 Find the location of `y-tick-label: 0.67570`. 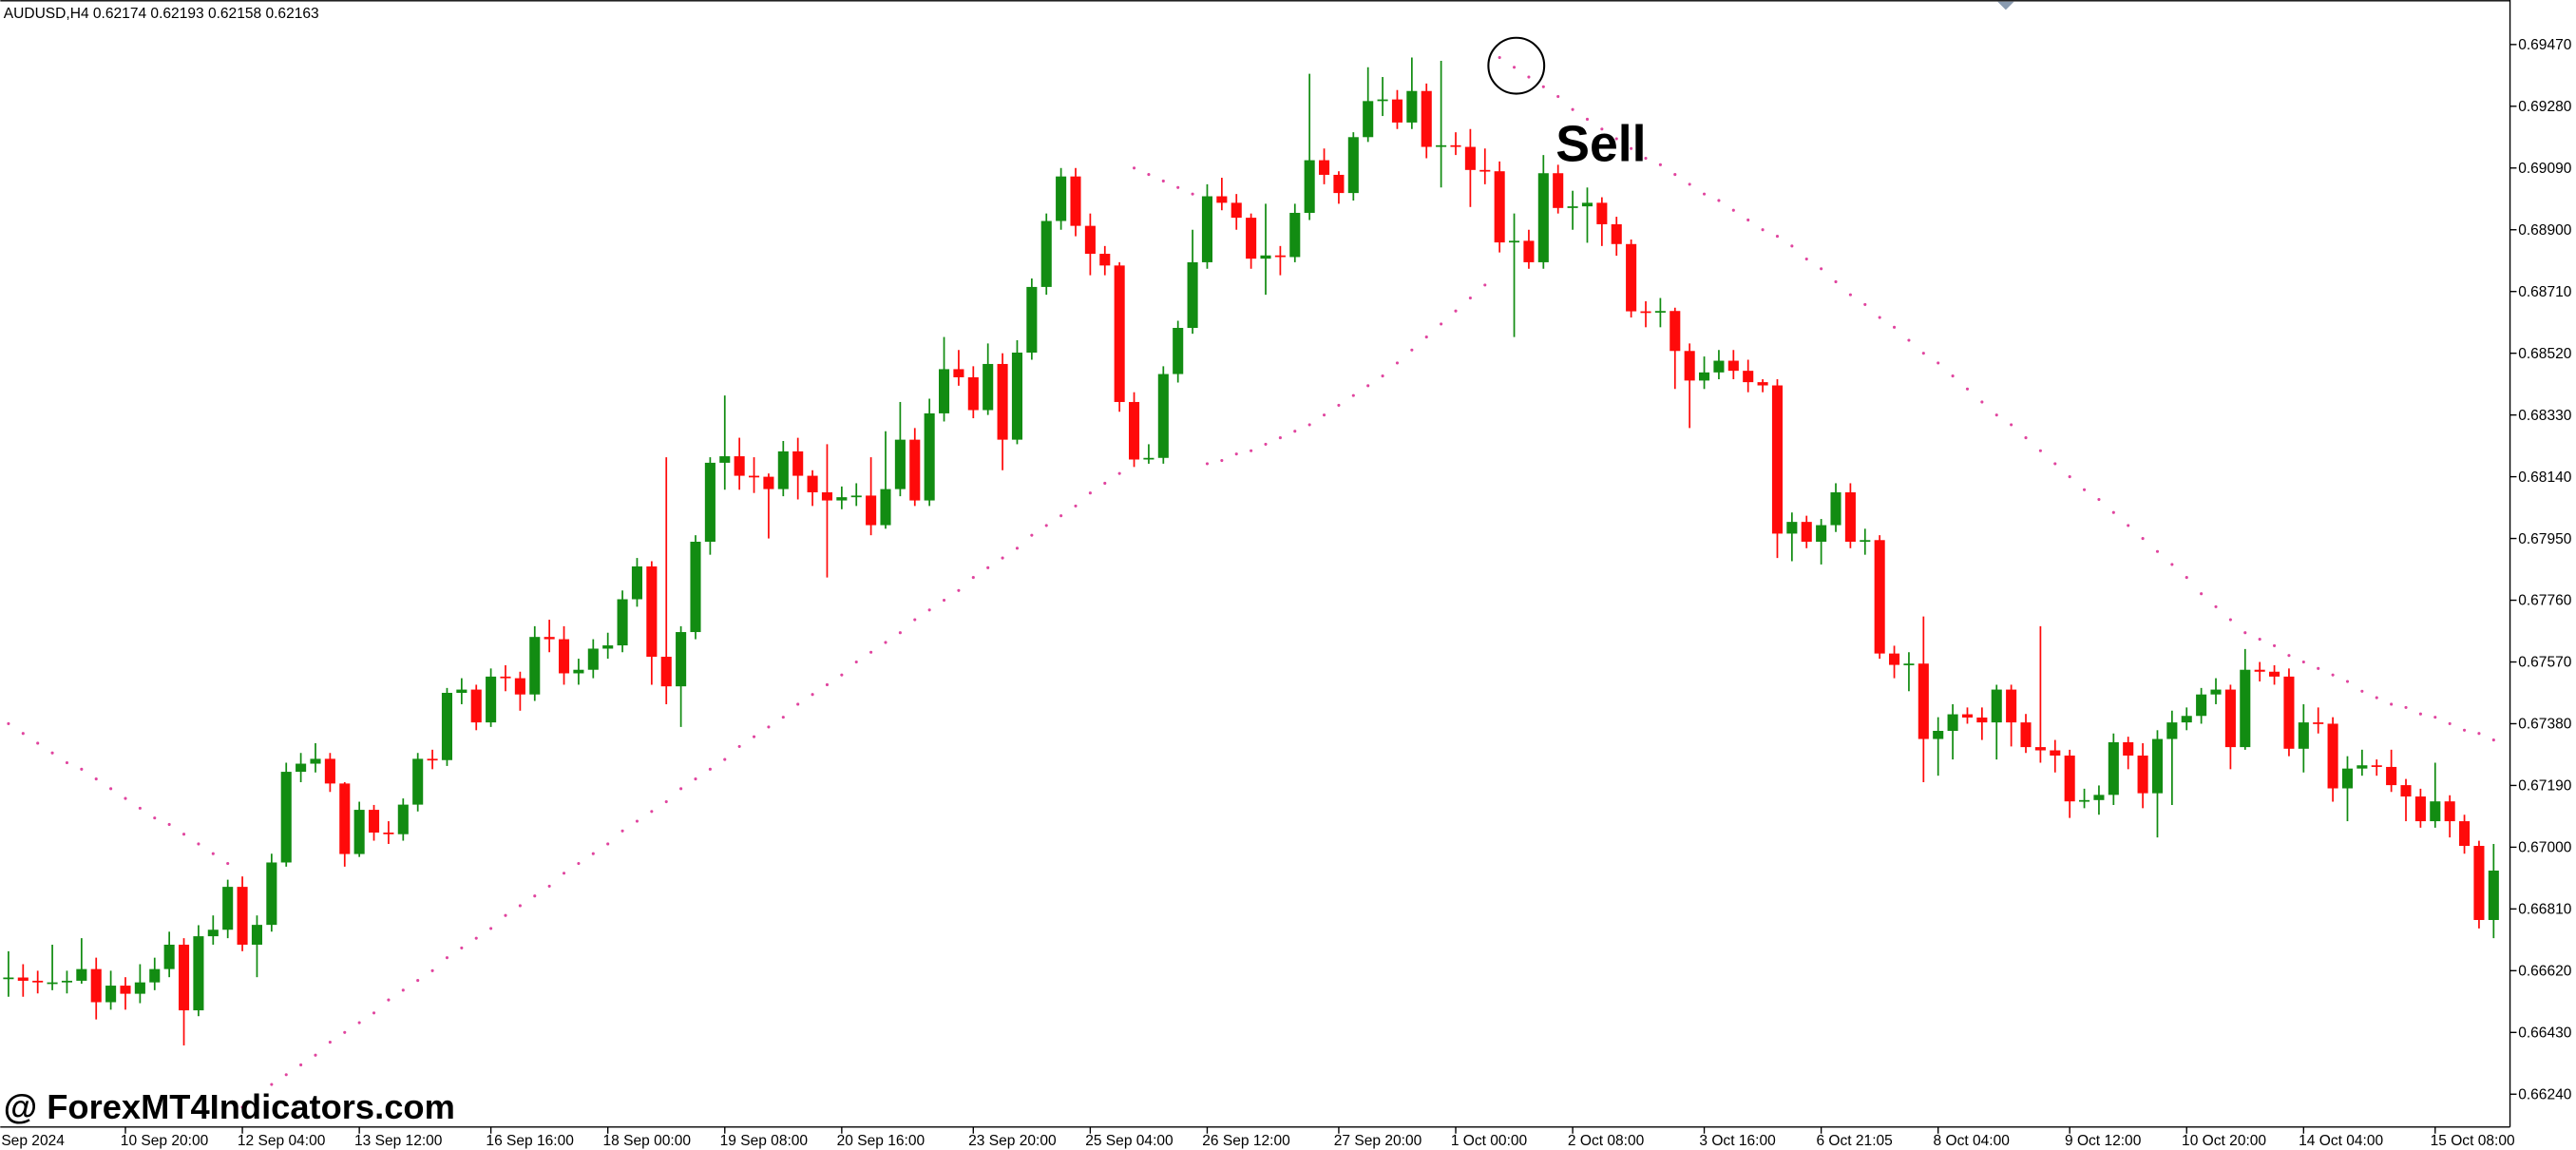

y-tick-label: 0.67570 is located at coordinates (2545, 663).